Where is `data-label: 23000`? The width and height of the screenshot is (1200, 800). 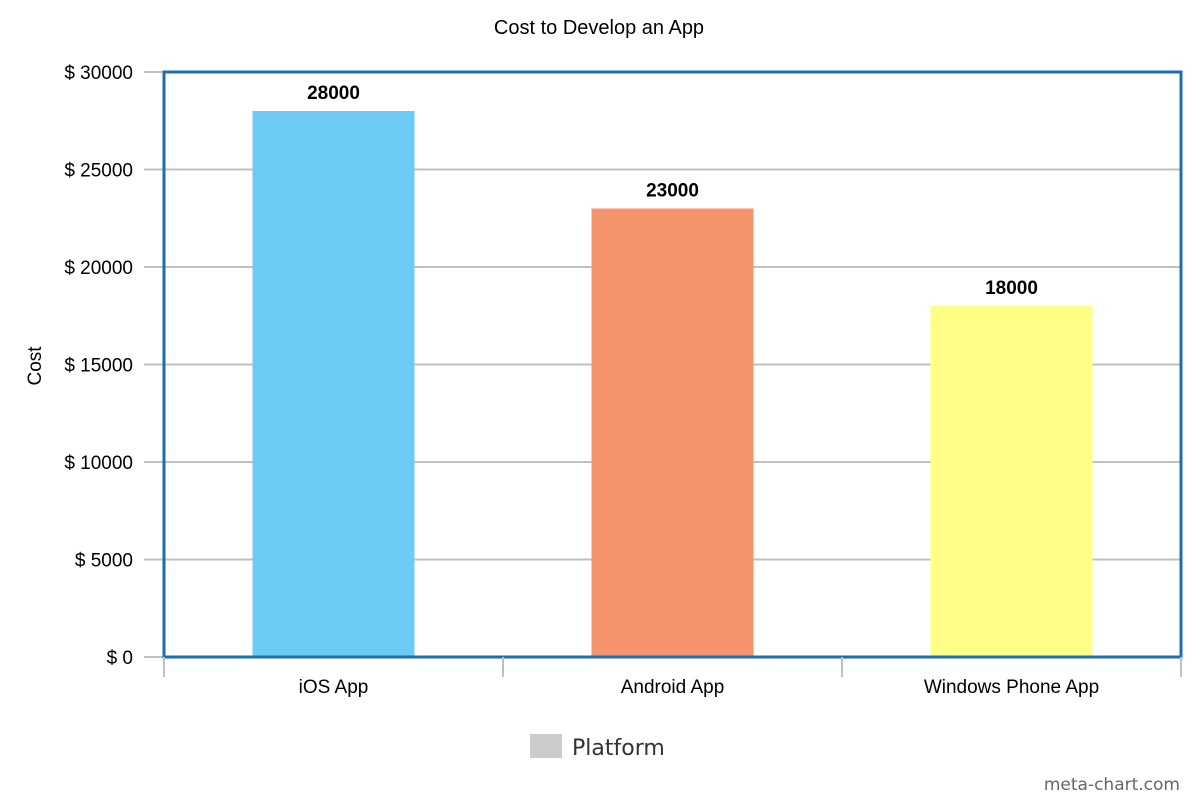 data-label: 23000 is located at coordinates (672, 191).